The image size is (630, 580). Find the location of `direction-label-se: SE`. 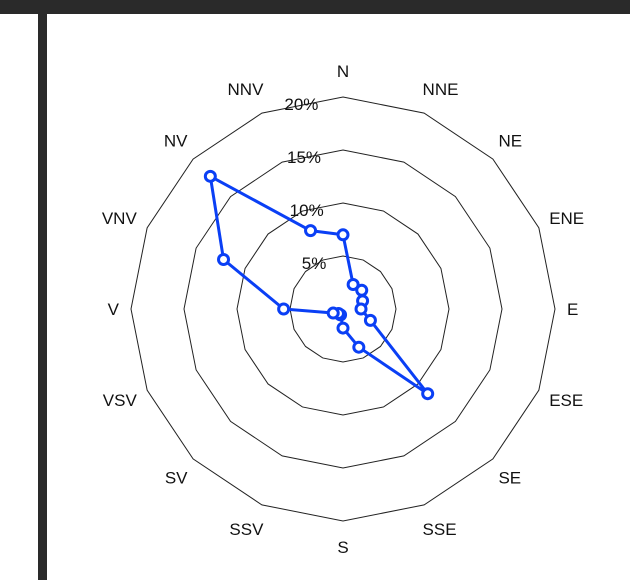

direction-label-se: SE is located at coordinates (509, 477).